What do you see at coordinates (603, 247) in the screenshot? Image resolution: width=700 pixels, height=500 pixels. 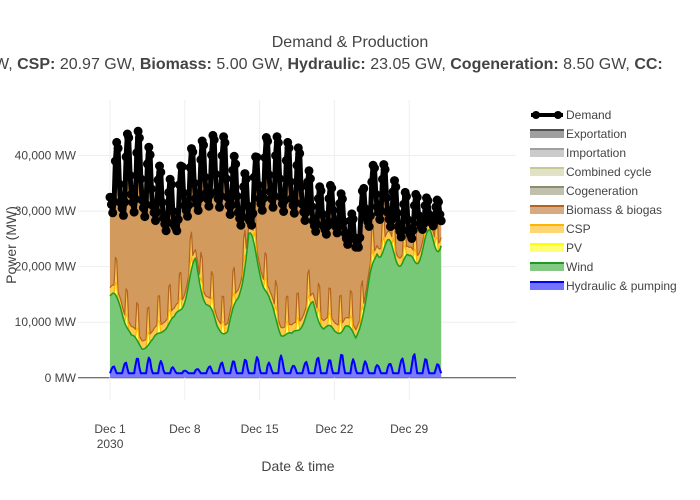 I see `legend-item: PV` at bounding box center [603, 247].